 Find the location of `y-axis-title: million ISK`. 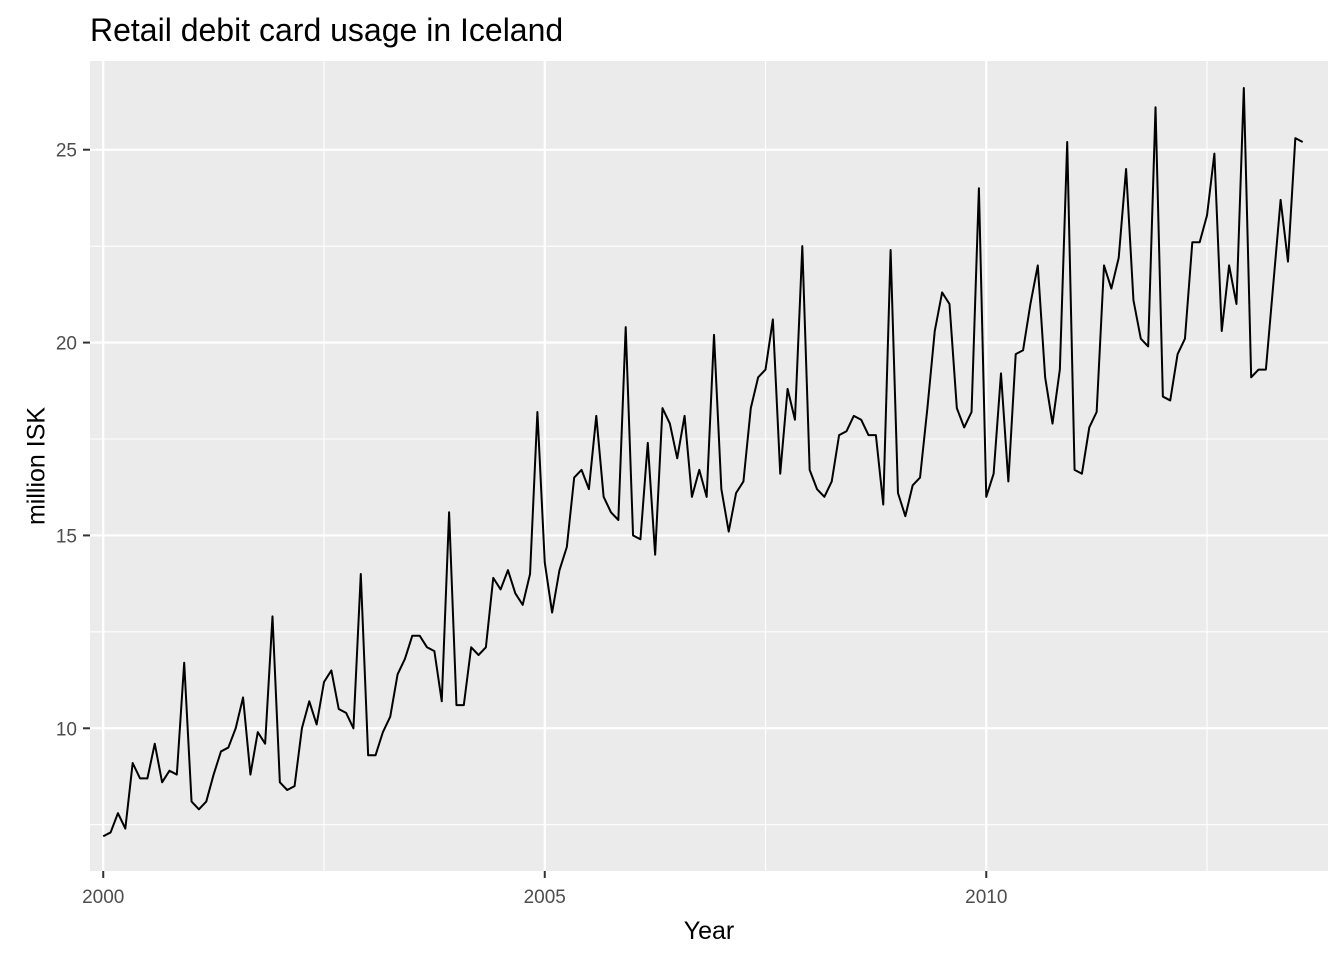

y-axis-title: million ISK is located at coordinates (37, 466).